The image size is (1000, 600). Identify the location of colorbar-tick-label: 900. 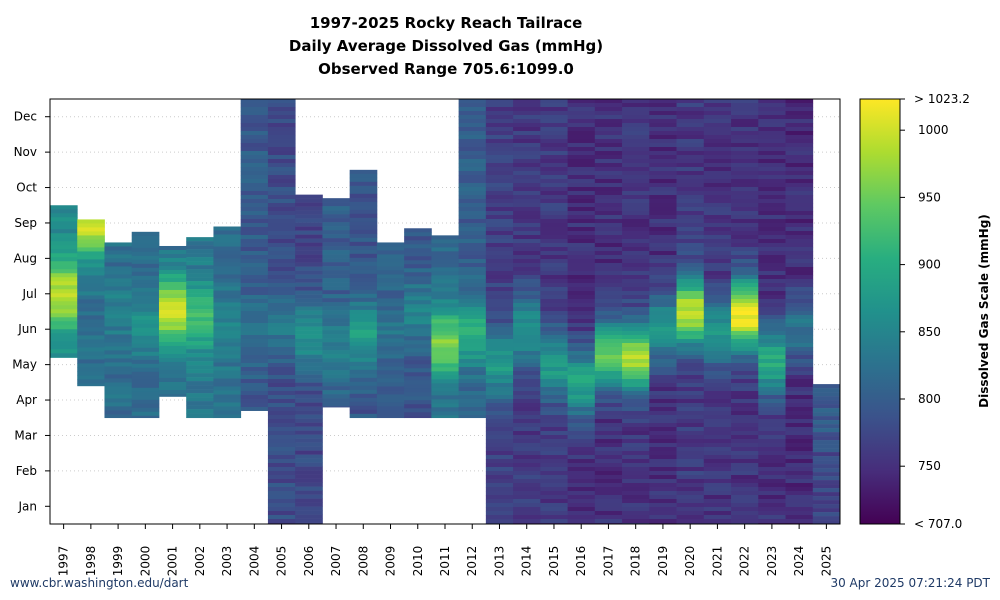
(929, 265).